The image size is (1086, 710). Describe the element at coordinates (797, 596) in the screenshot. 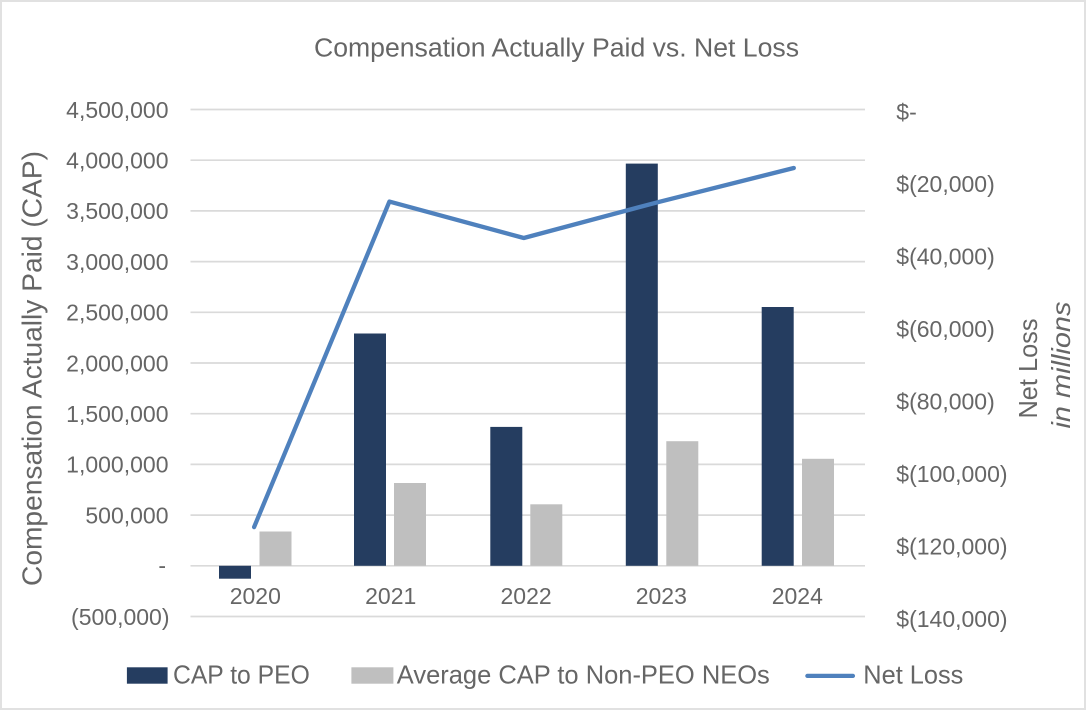

I see `svg-text: 2024` at that location.